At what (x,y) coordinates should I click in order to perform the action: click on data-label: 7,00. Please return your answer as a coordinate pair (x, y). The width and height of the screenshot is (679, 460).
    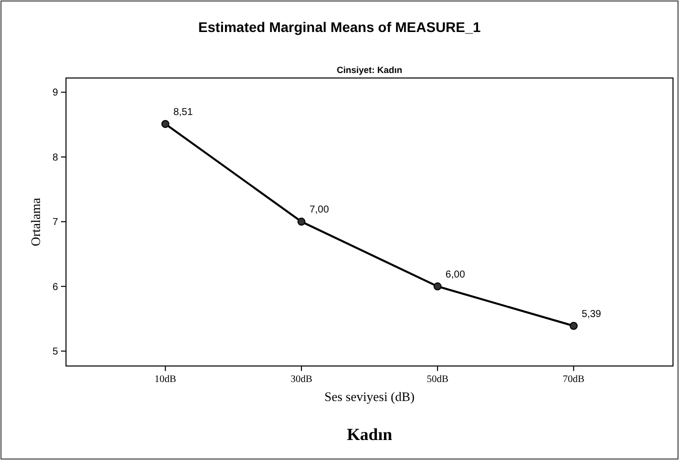
    Looking at the image, I should click on (319, 210).